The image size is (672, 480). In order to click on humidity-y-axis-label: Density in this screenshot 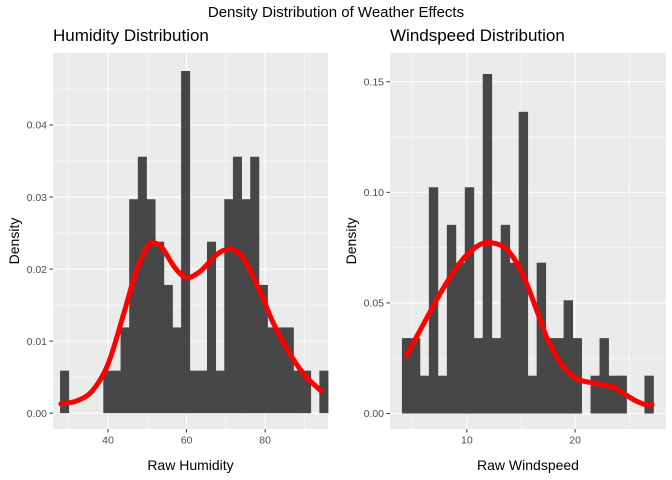, I will do `click(14, 241)`.